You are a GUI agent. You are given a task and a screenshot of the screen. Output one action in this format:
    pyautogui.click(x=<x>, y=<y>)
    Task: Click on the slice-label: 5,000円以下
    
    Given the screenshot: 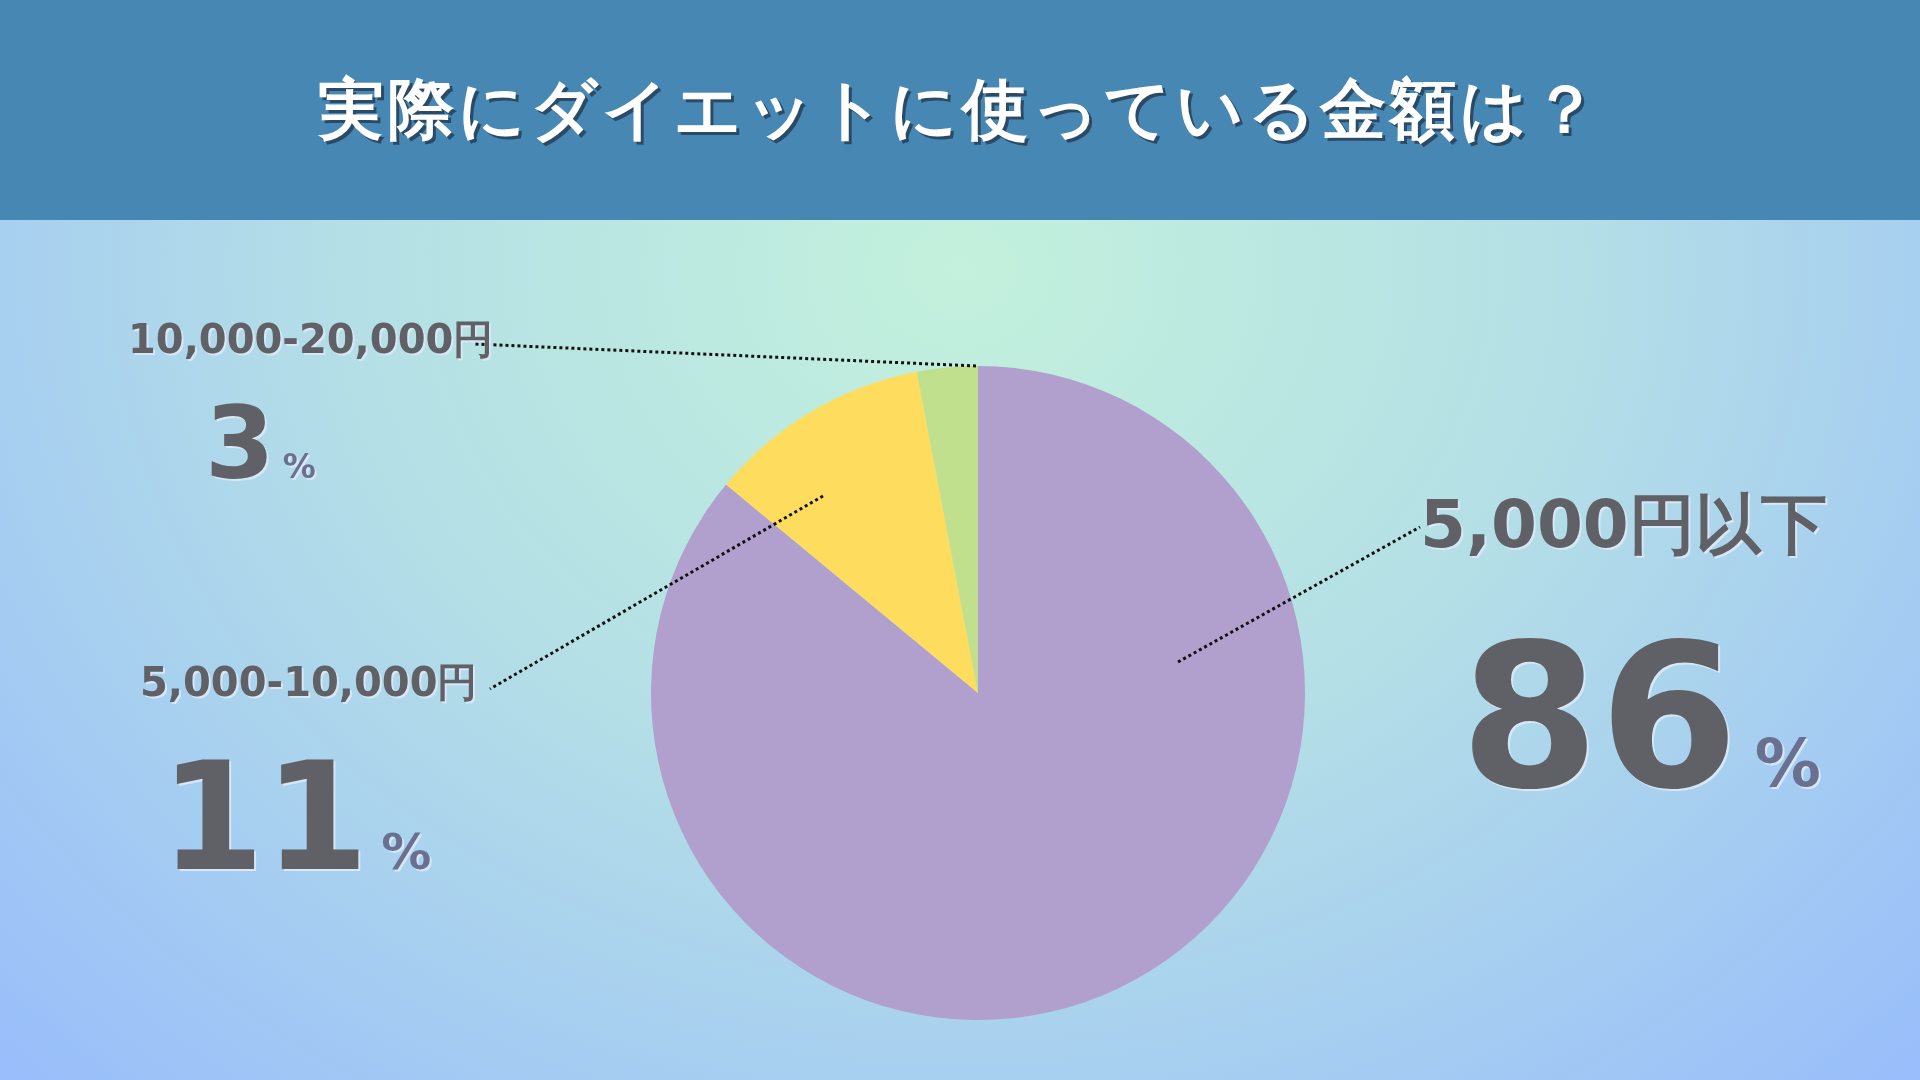 What is the action you would take?
    pyautogui.click(x=1623, y=525)
    